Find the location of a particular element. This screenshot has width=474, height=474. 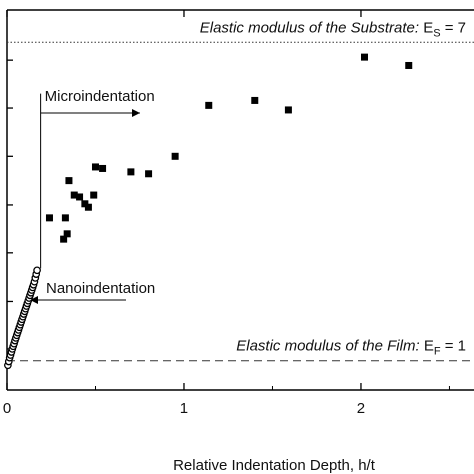

annotations: Microindentation Nanoindentation is located at coordinates (92, 196).